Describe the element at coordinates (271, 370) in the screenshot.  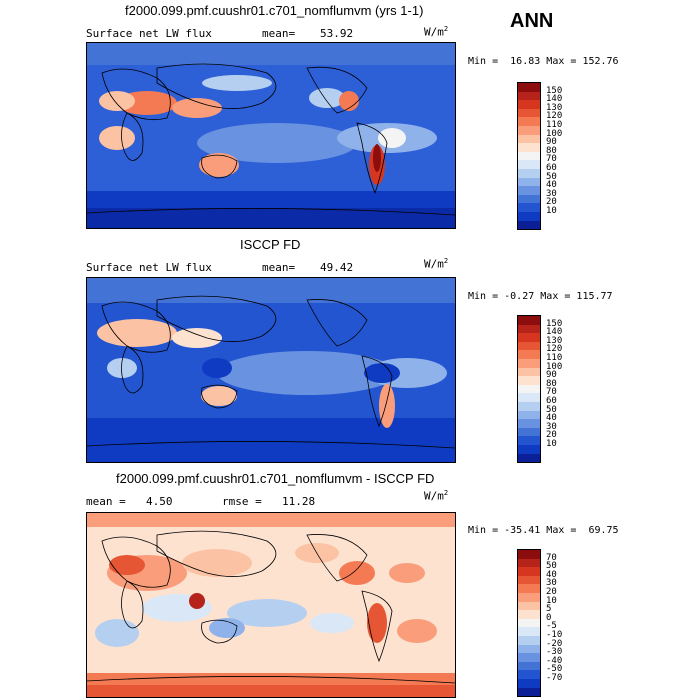
I see `panel-2-map` at that location.